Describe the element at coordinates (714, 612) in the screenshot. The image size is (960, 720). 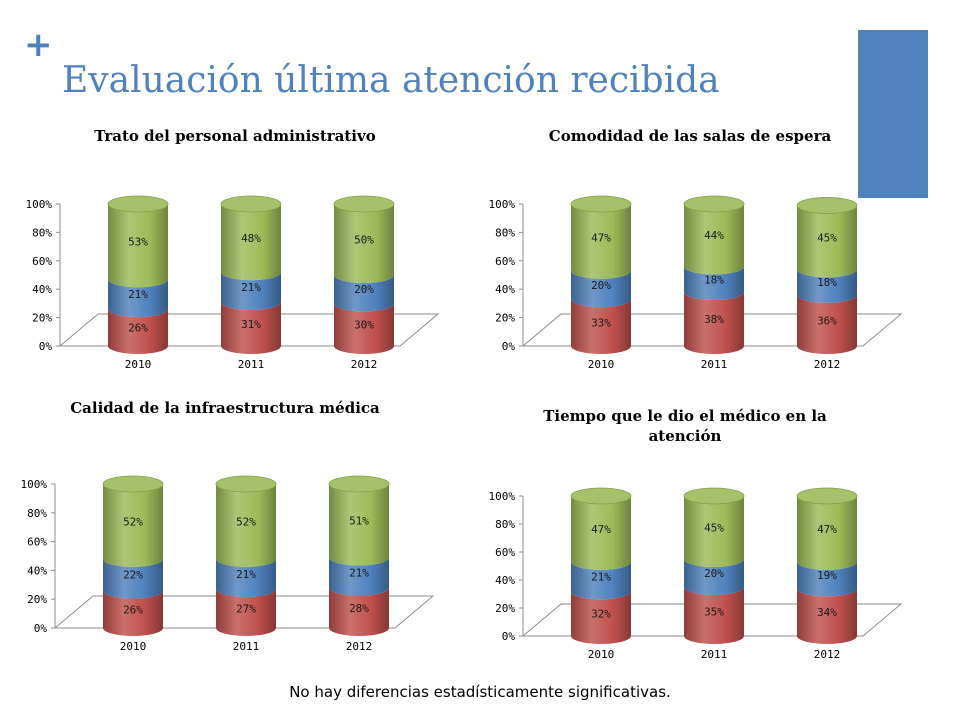
I see `data-label: 35%` at that location.